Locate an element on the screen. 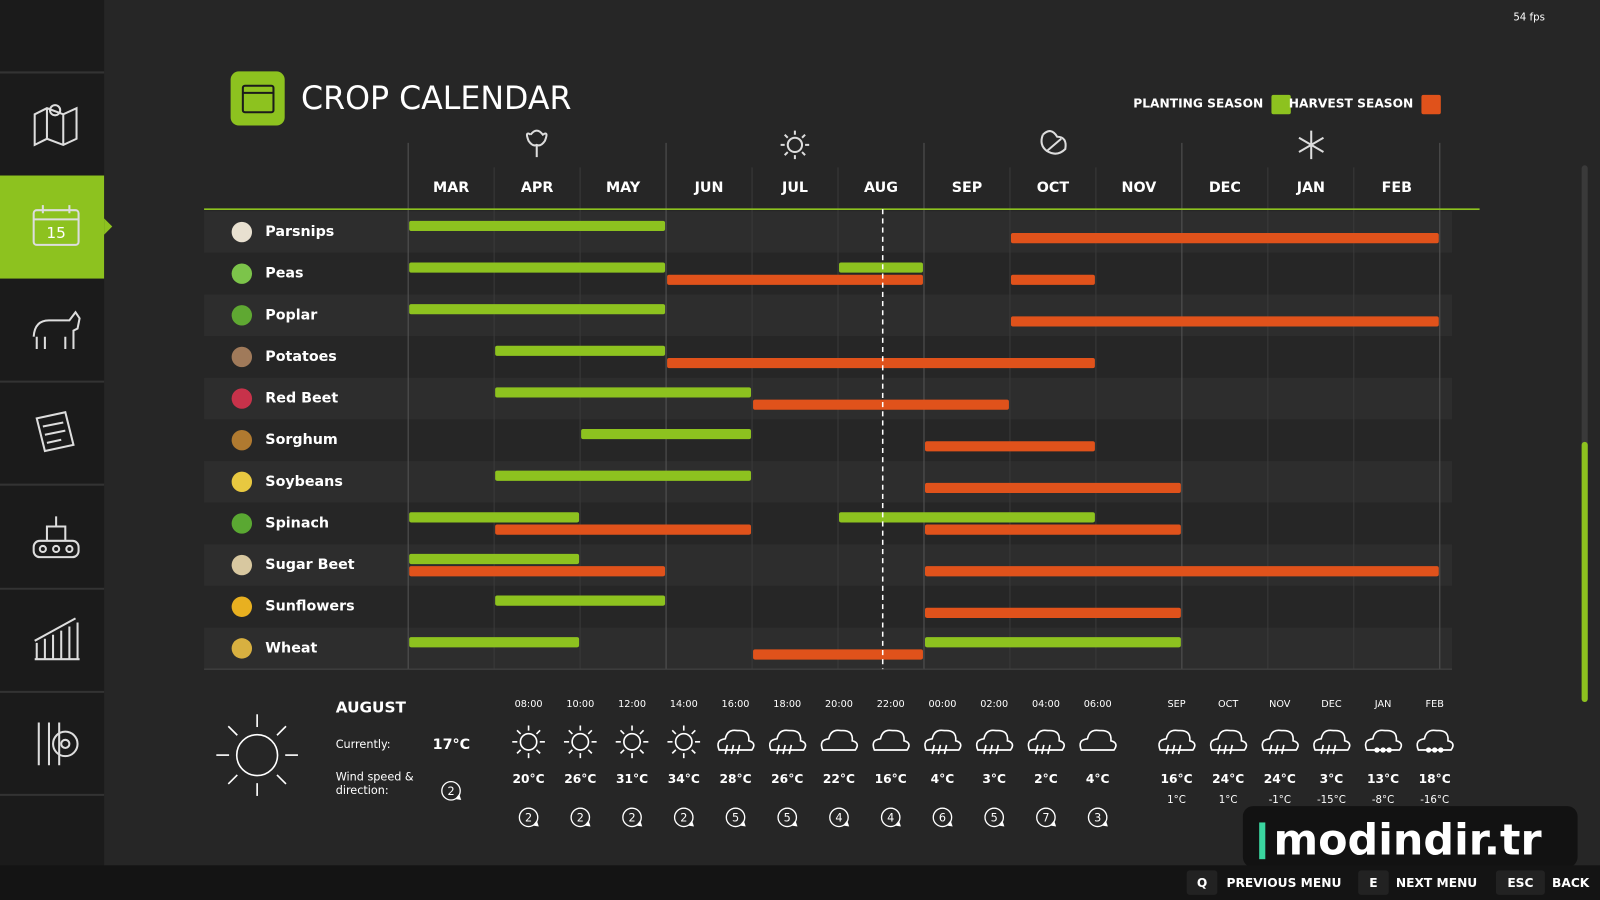  key-label: E is located at coordinates (1373, 883).